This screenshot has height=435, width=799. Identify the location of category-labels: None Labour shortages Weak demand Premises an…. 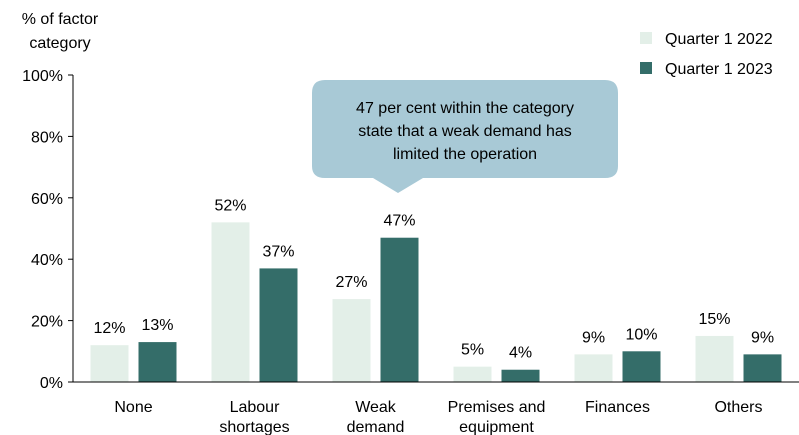
(438, 417).